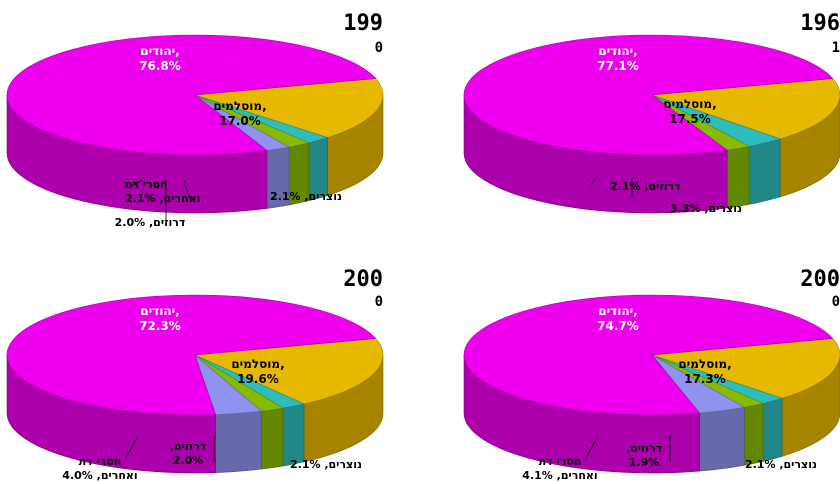  I want to click on leader-line-christians, so click(187, 190).